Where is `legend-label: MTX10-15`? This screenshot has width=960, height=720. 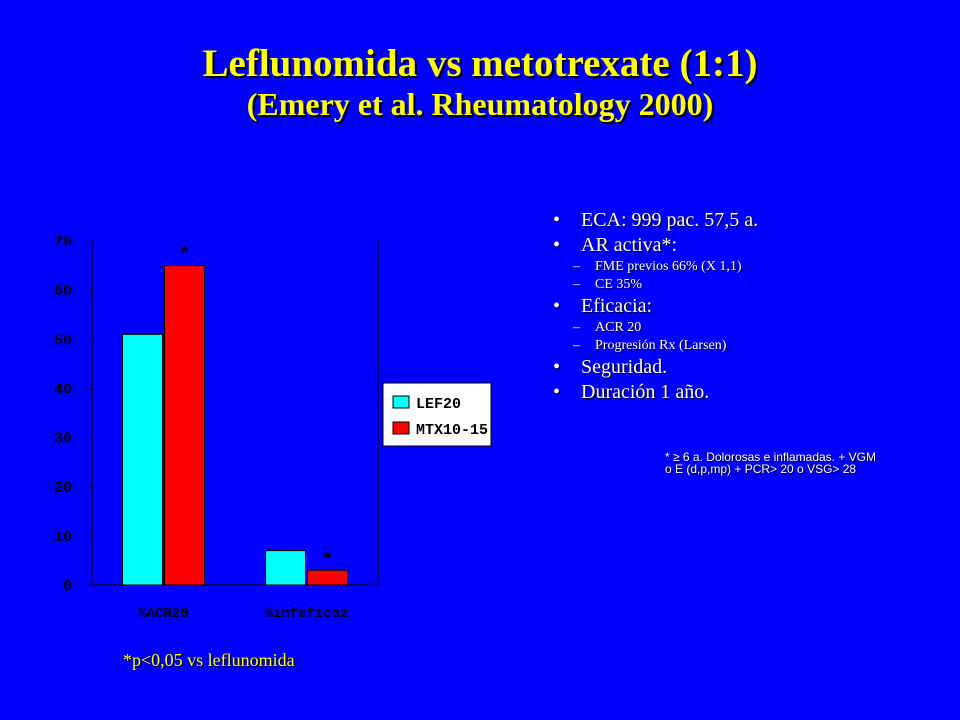 legend-label: MTX10-15 is located at coordinates (452, 430).